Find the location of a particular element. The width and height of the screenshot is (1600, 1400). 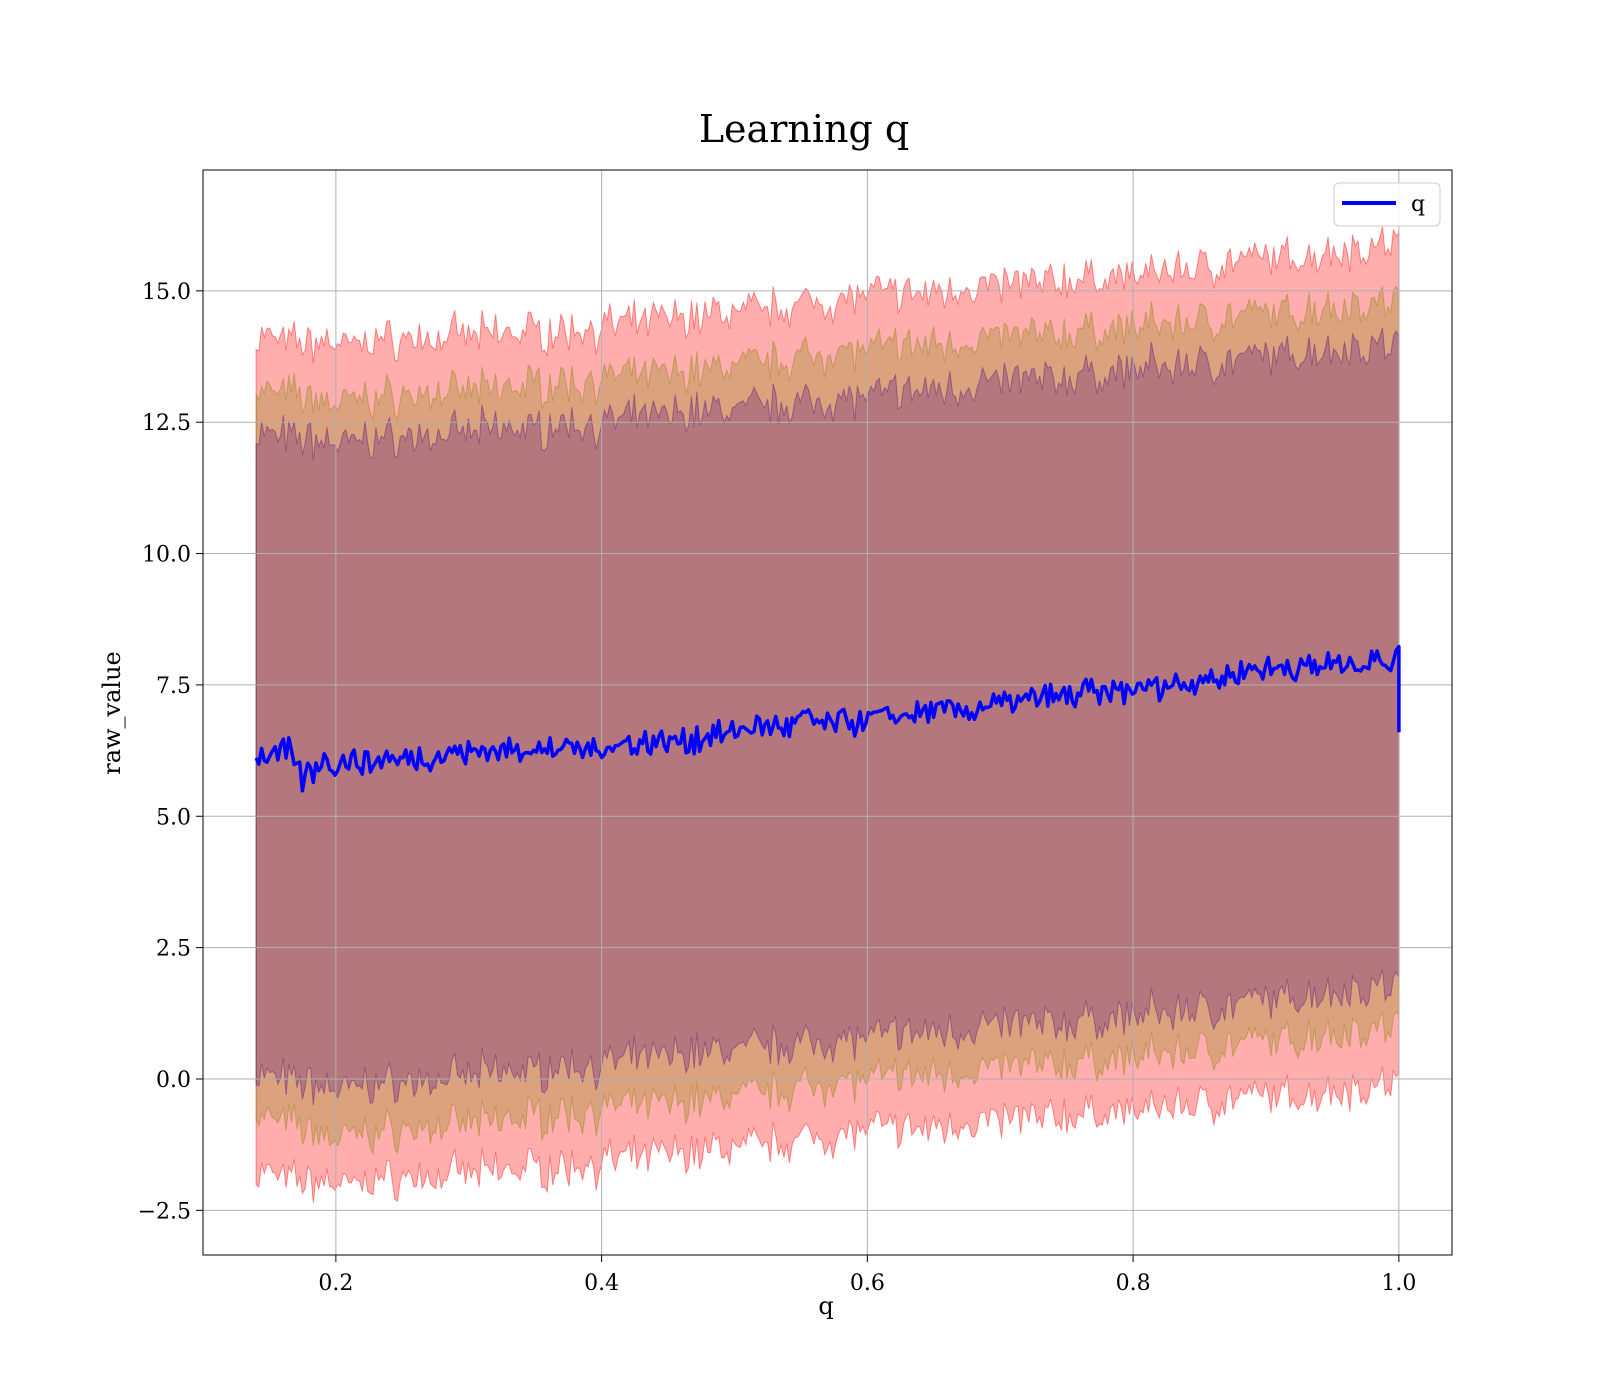

legend-label-q: q is located at coordinates (1418, 204).